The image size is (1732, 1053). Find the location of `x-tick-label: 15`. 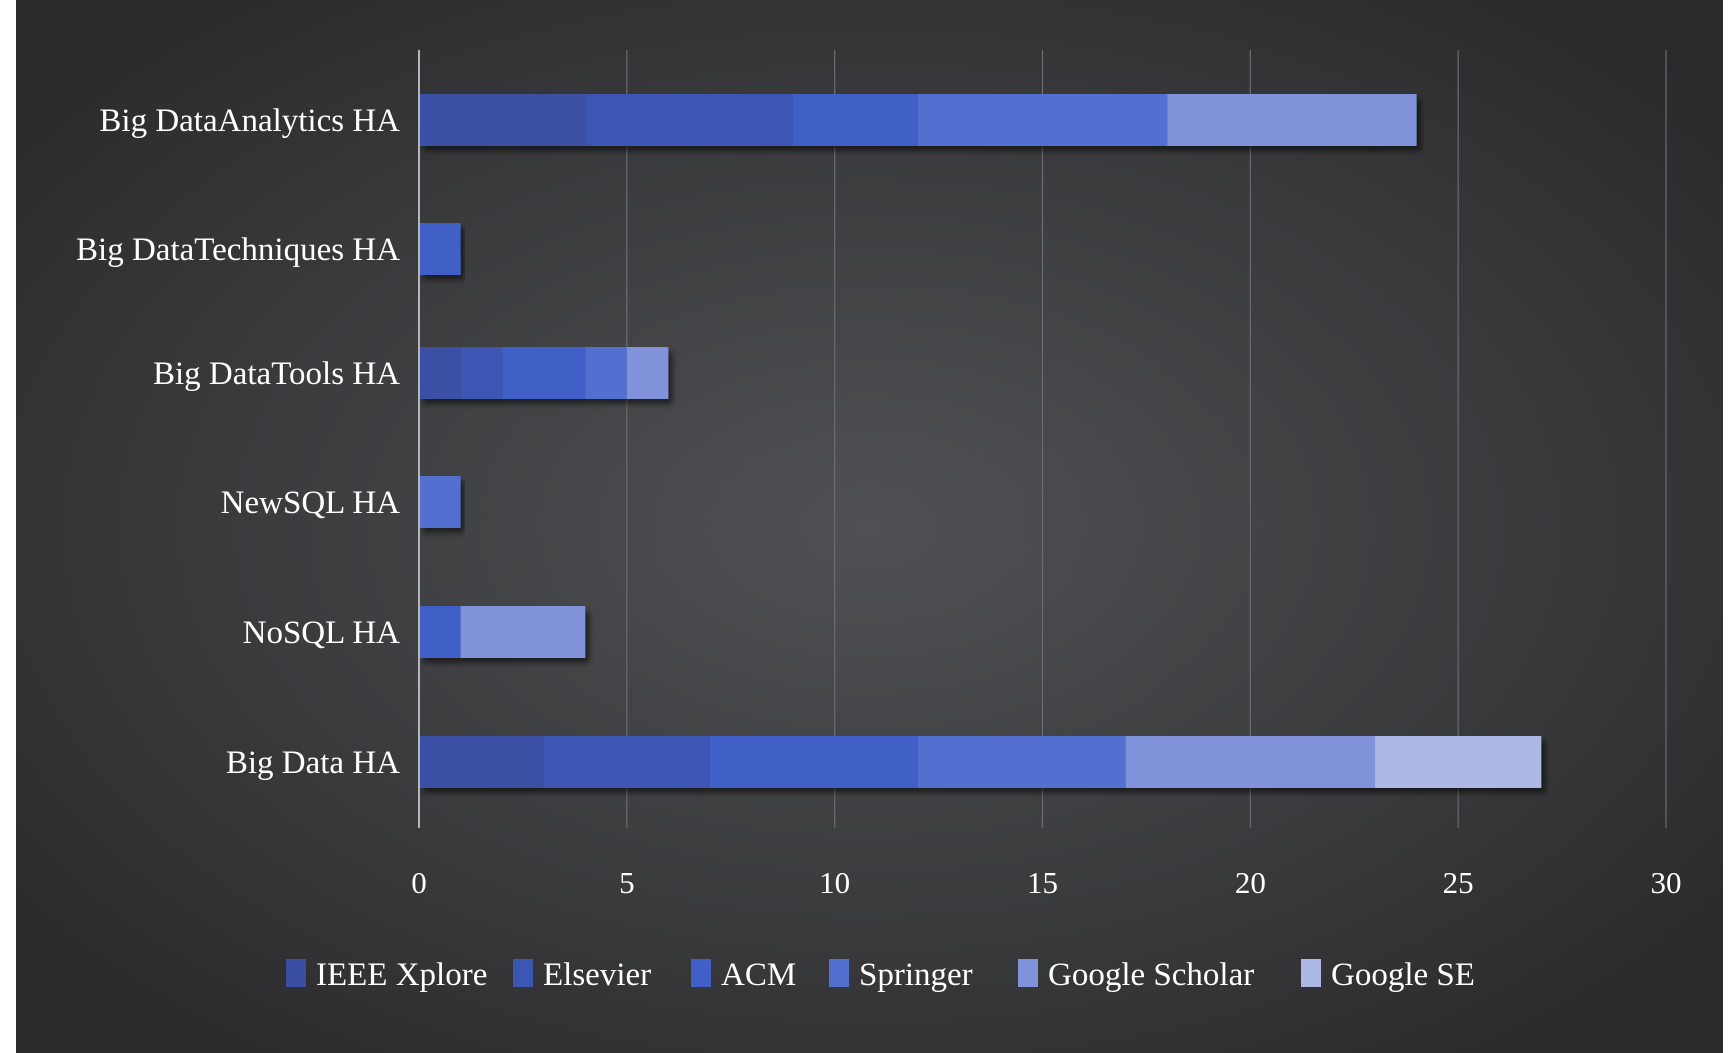

x-tick-label: 15 is located at coordinates (1042, 882).